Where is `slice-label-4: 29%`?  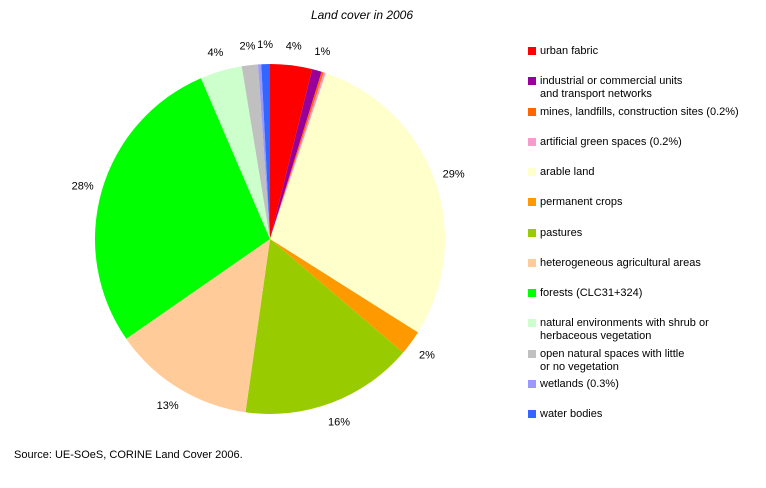
slice-label-4: 29% is located at coordinates (454, 175).